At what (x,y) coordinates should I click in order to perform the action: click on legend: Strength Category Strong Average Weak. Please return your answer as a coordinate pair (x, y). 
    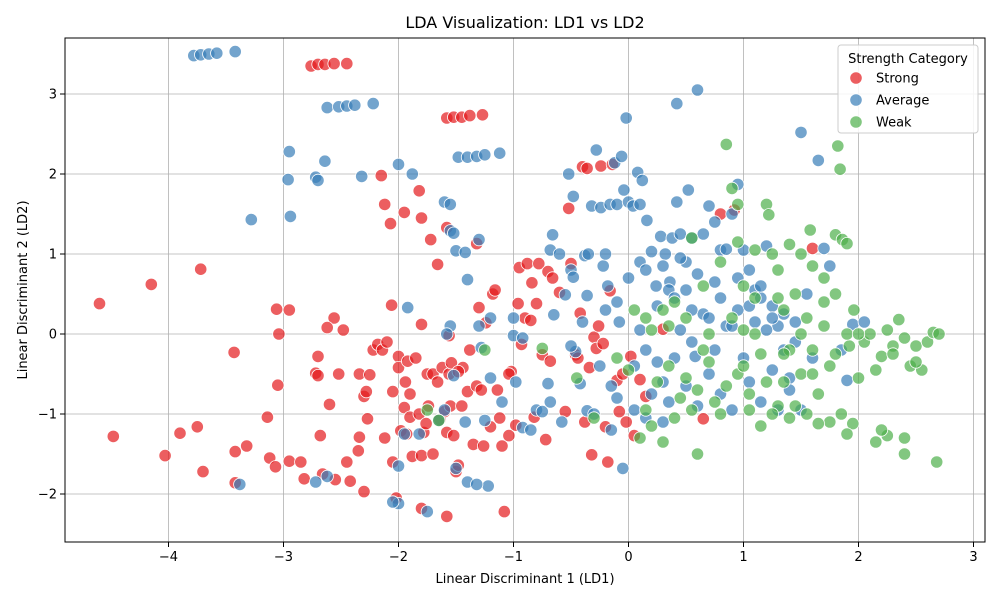
    Looking at the image, I should click on (908, 89).